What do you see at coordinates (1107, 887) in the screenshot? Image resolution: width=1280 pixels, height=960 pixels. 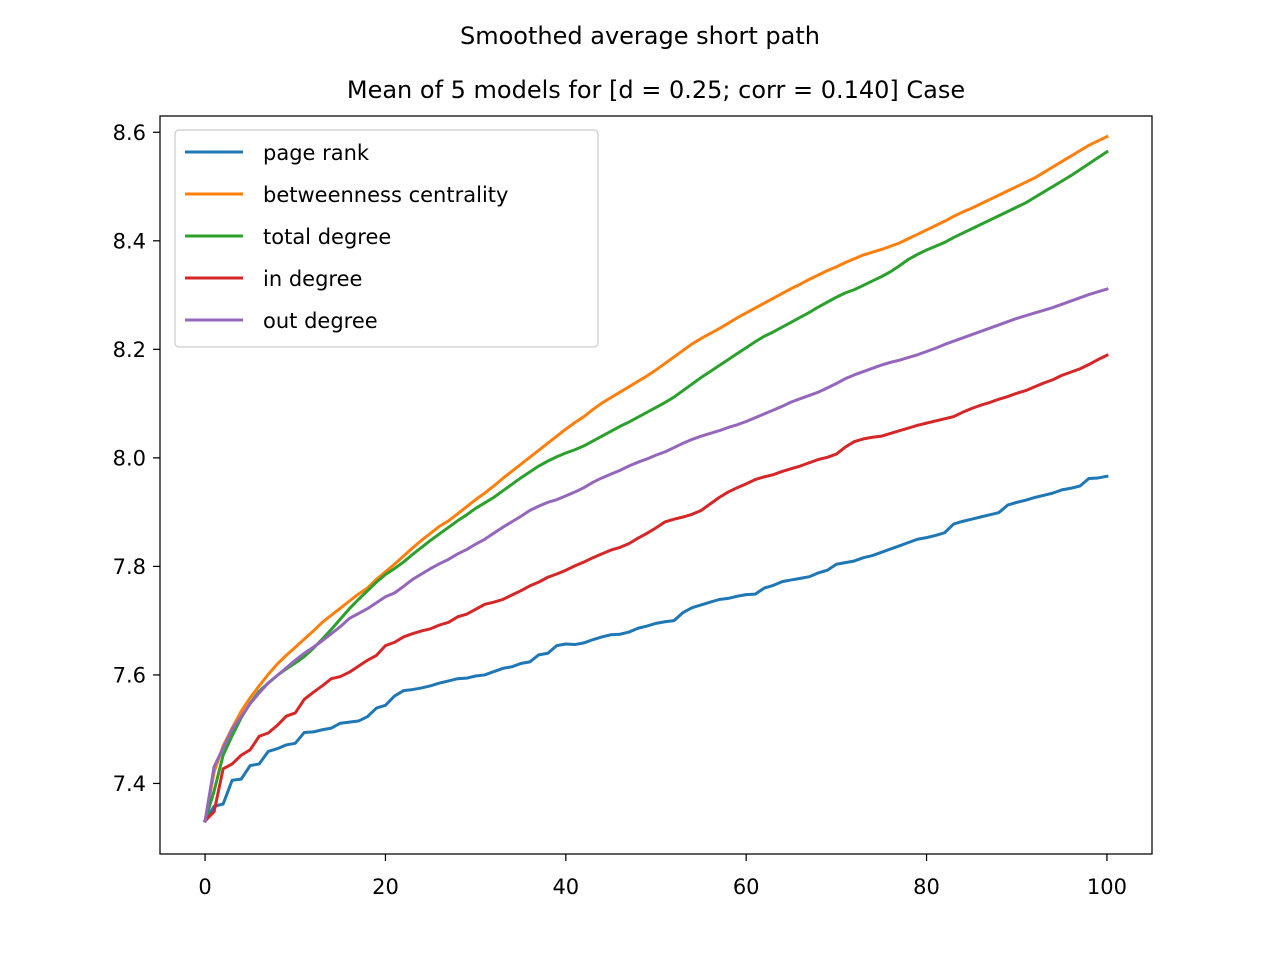 I see `x-tick-label: 100` at bounding box center [1107, 887].